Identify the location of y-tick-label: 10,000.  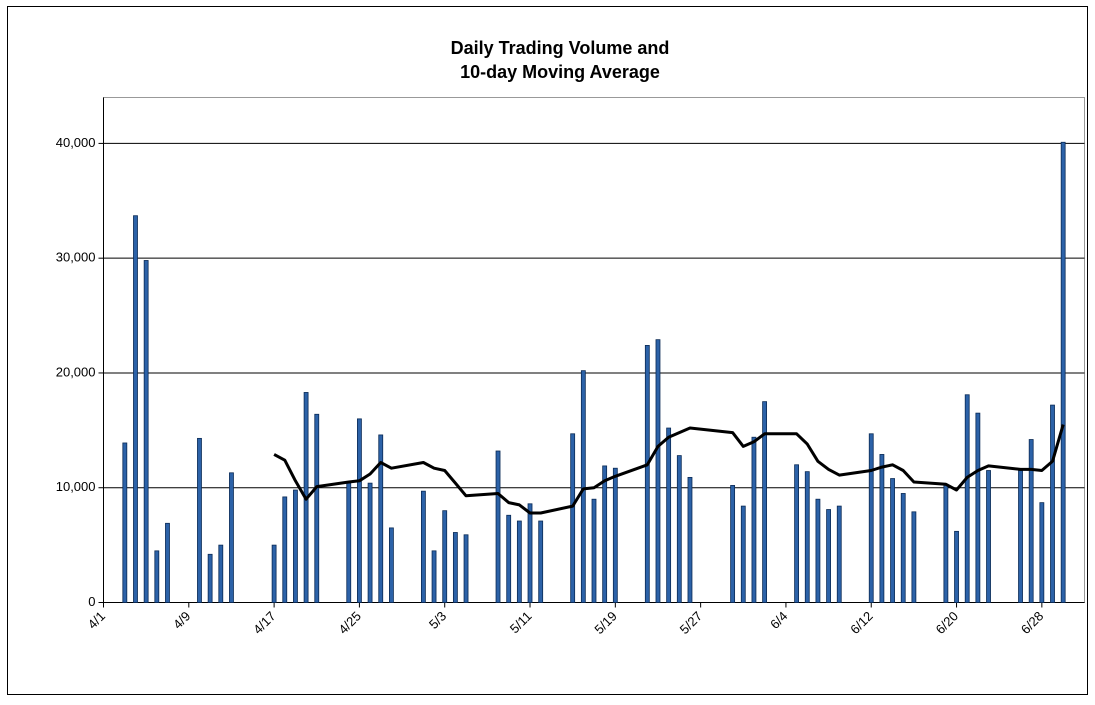
(76, 486).